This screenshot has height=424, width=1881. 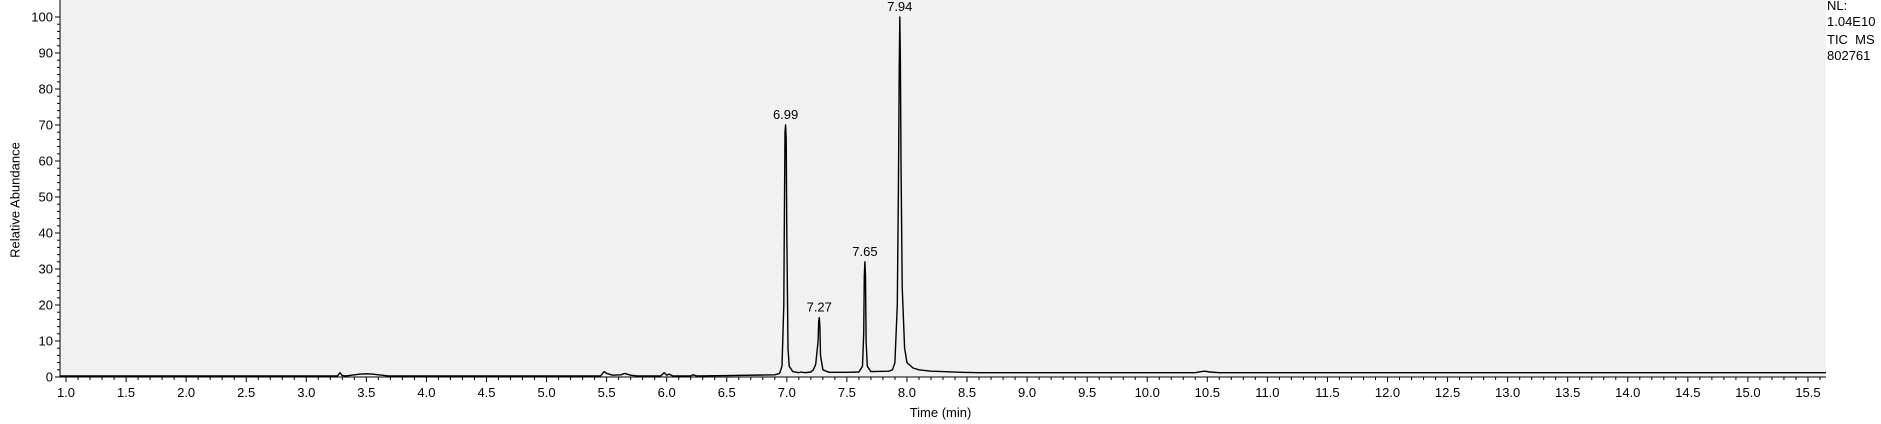 I want to click on y-tick-label: 20, so click(x=46, y=305).